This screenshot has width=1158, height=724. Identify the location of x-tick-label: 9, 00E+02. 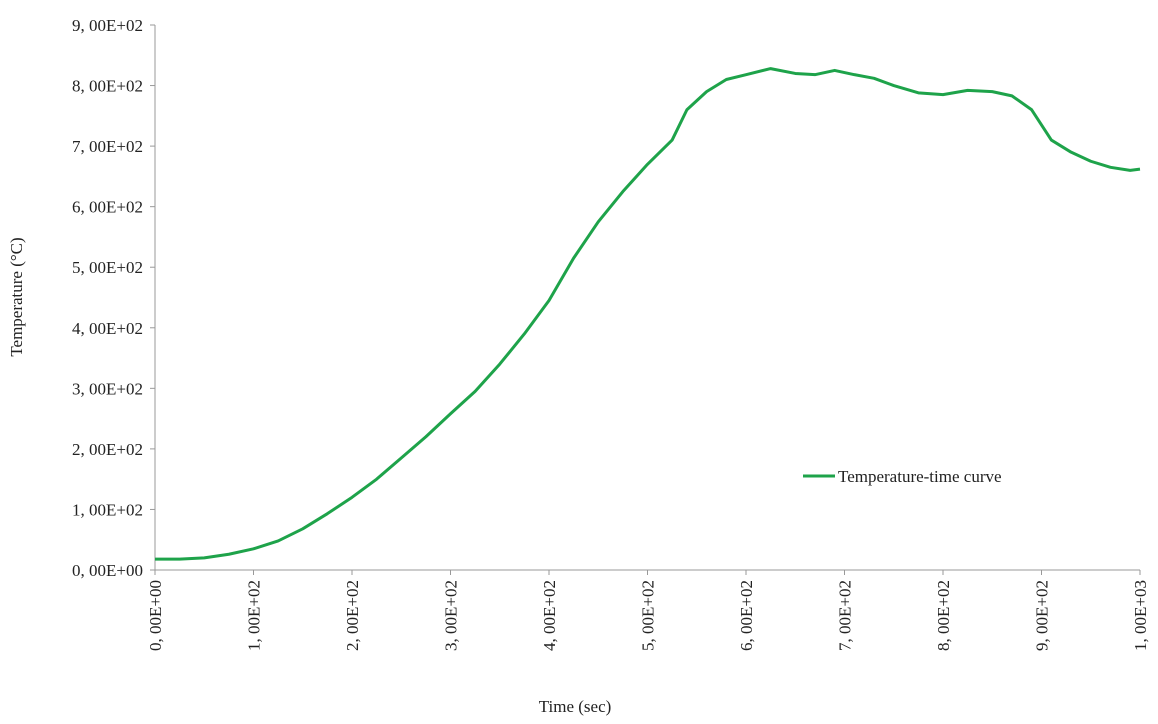
(1042, 615).